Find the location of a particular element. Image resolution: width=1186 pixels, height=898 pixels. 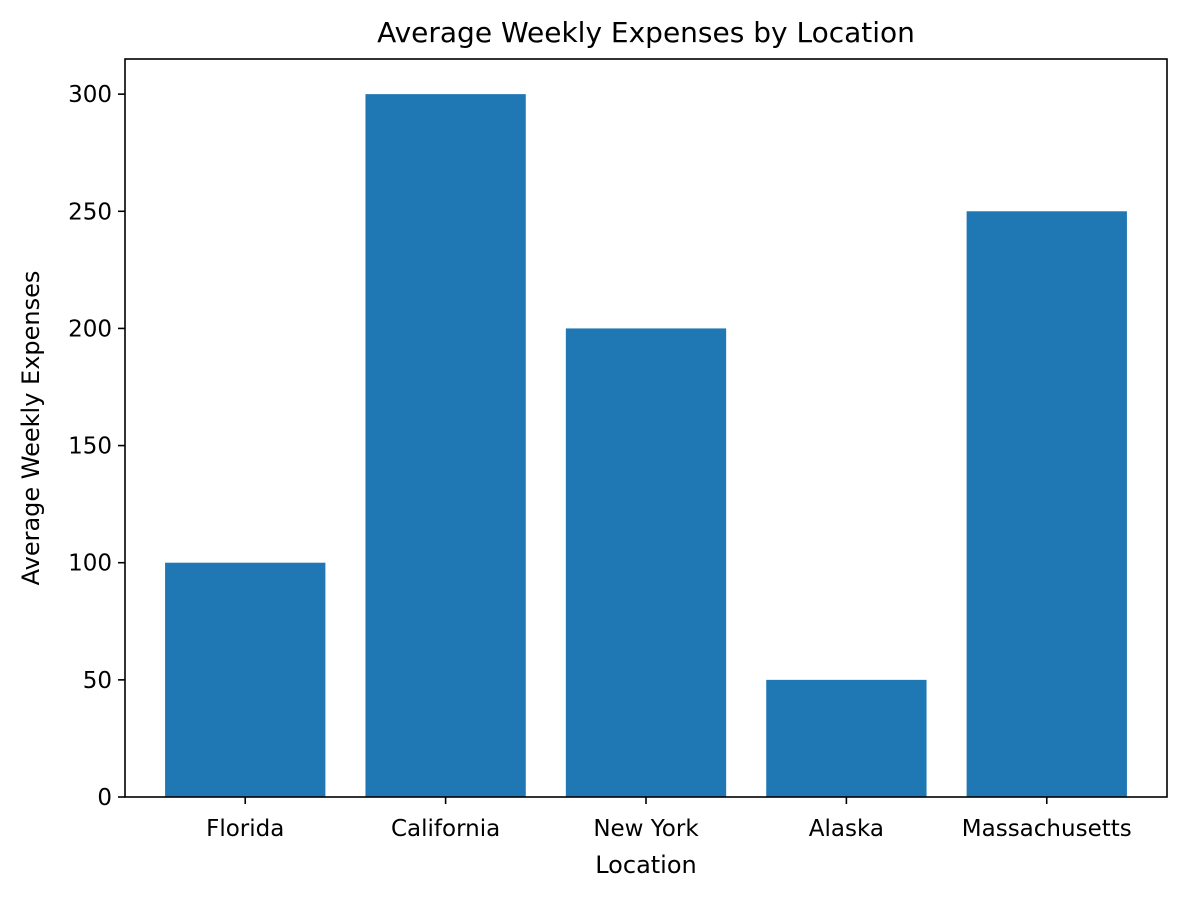

bar-new-york is located at coordinates (646, 562).